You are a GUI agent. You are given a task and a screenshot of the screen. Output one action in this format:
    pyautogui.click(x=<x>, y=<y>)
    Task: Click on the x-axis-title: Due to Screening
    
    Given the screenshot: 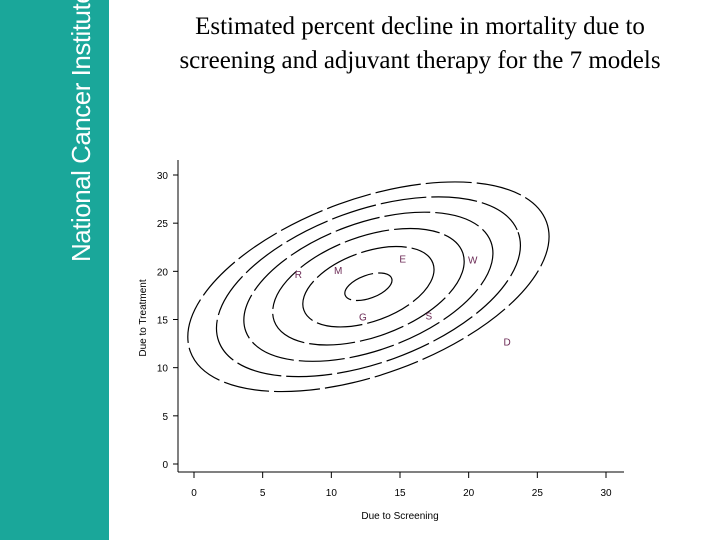 What is the action you would take?
    pyautogui.click(x=399, y=516)
    